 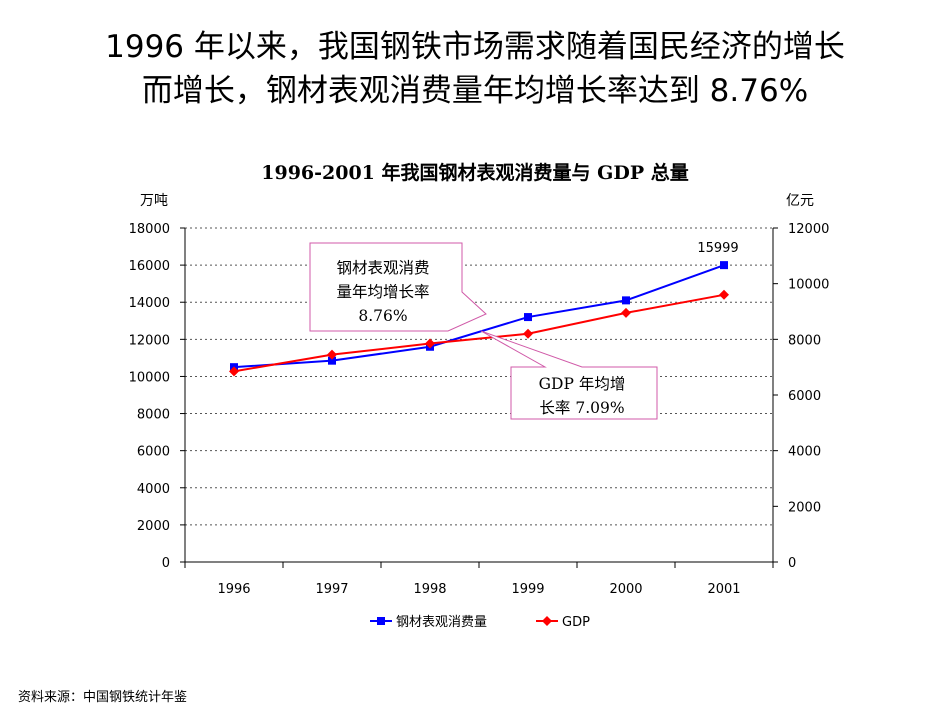 What do you see at coordinates (582, 384) in the screenshot?
I see `callout-text-gdp-growth: GDP 年均增` at bounding box center [582, 384].